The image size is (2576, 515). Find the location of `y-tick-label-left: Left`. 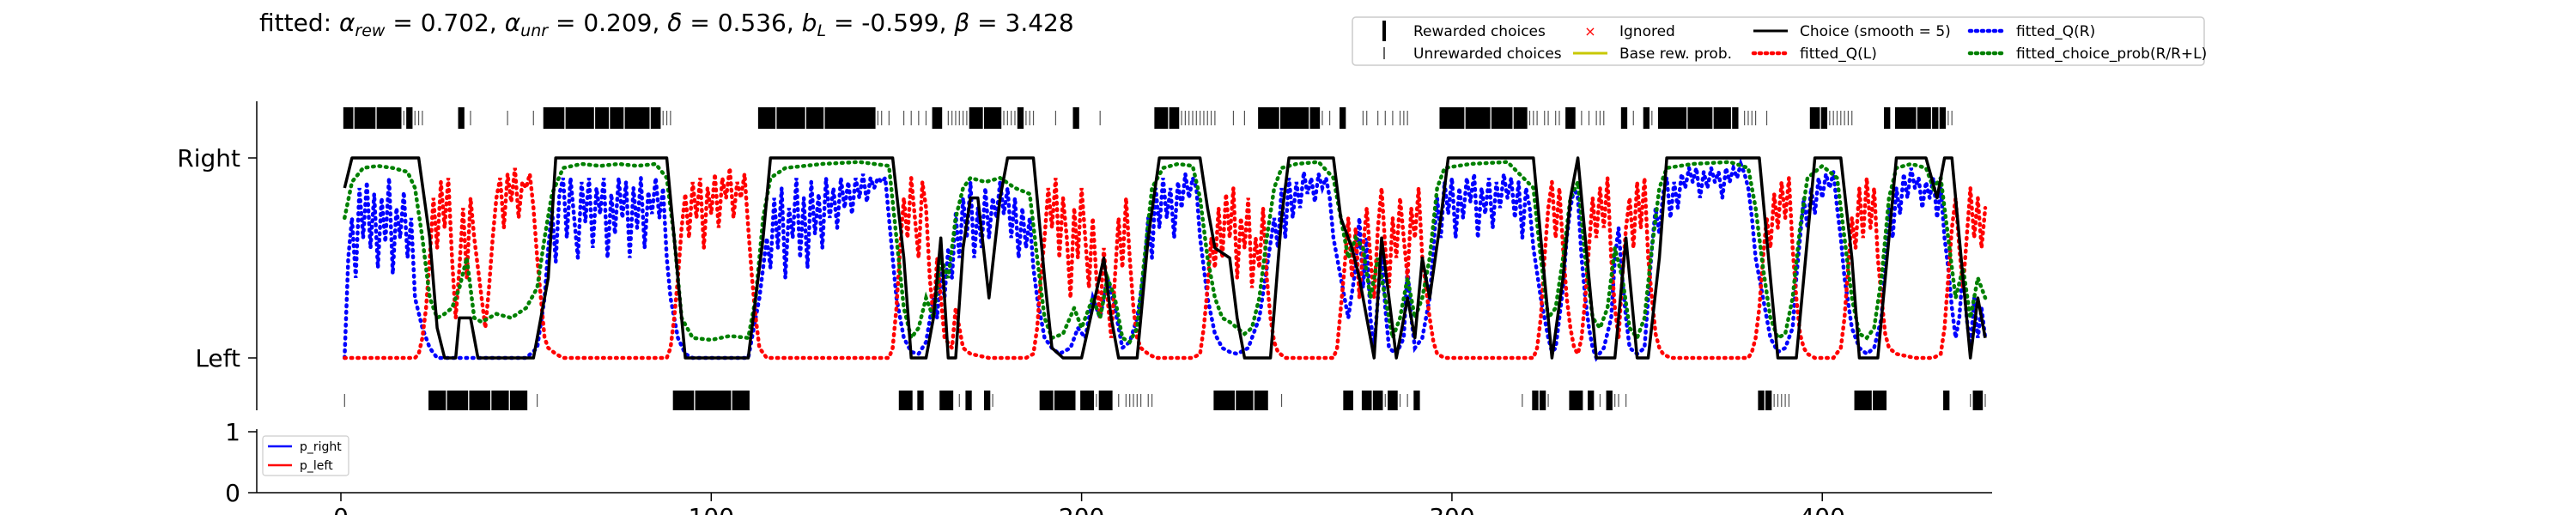

y-tick-label-left: Left is located at coordinates (218, 358).